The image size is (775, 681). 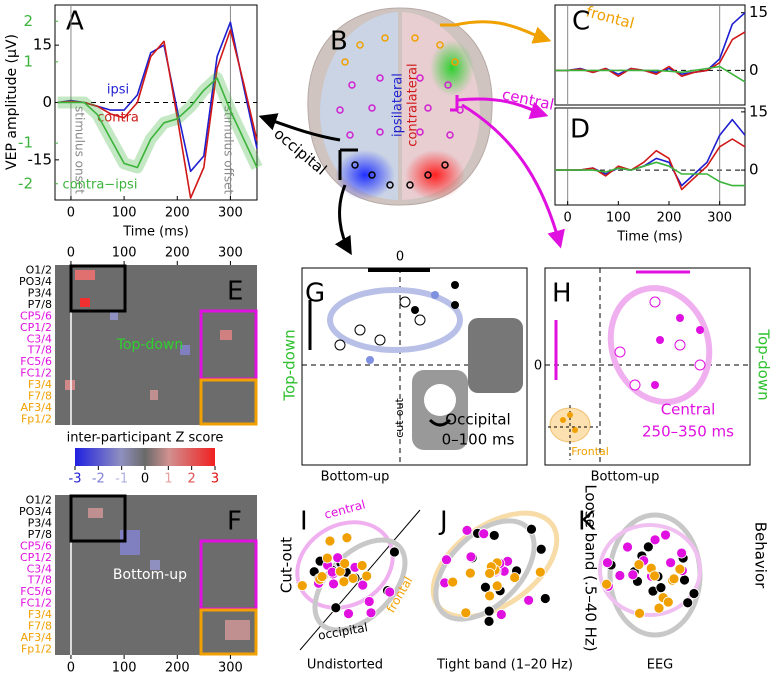 What do you see at coordinates (413, 104) in the screenshot?
I see `hemisphere-label: contralateral` at bounding box center [413, 104].